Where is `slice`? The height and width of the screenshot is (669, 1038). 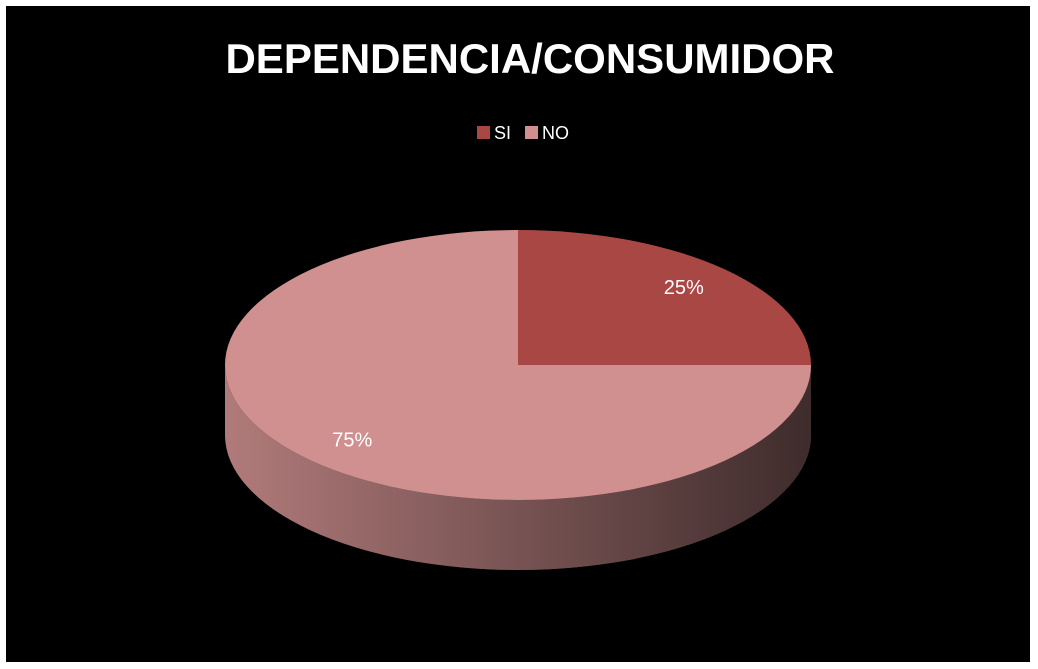 slice is located at coordinates (664, 297).